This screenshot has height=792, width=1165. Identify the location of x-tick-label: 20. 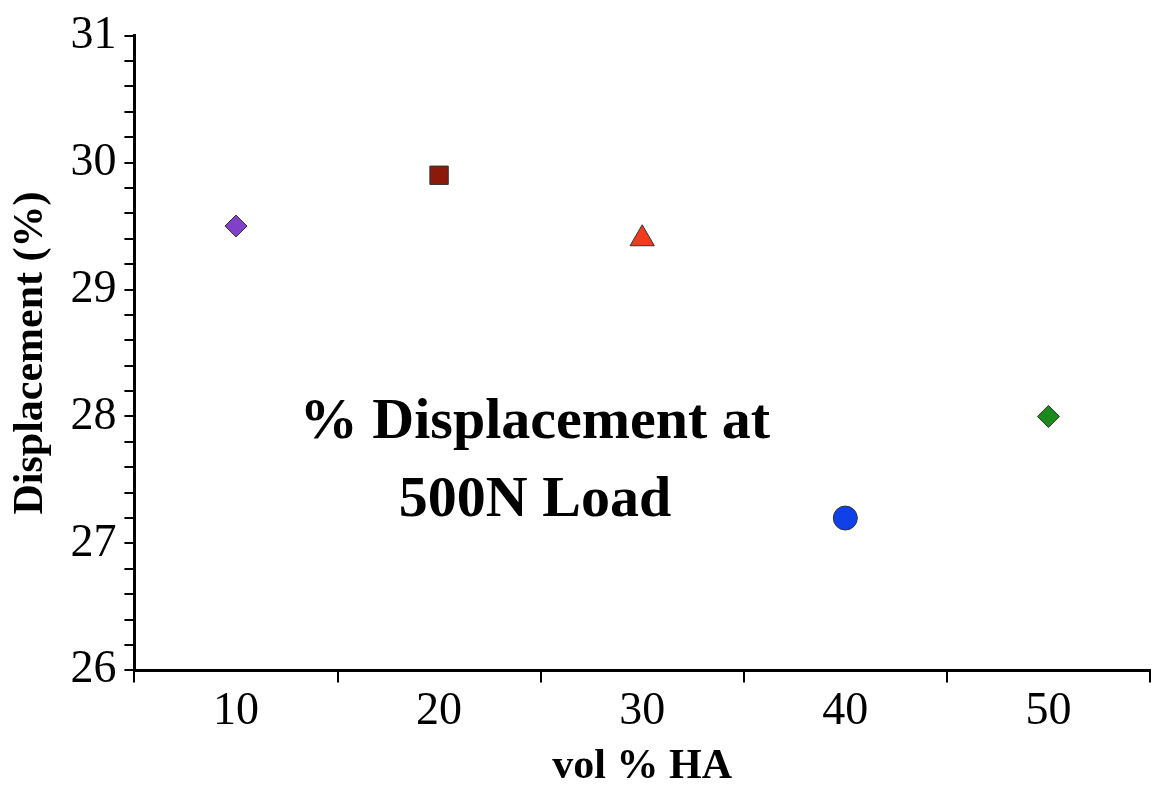
(439, 709).